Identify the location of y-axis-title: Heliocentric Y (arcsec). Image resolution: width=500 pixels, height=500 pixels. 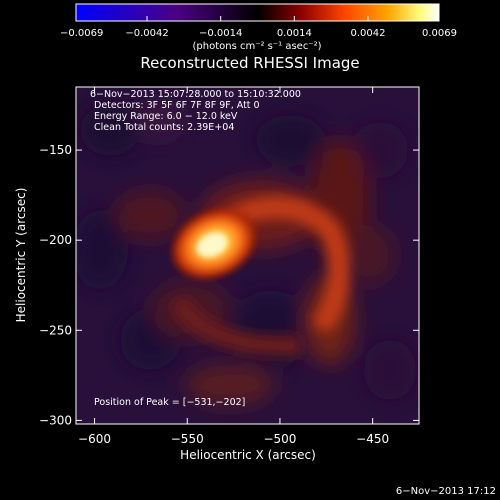
(21, 255).